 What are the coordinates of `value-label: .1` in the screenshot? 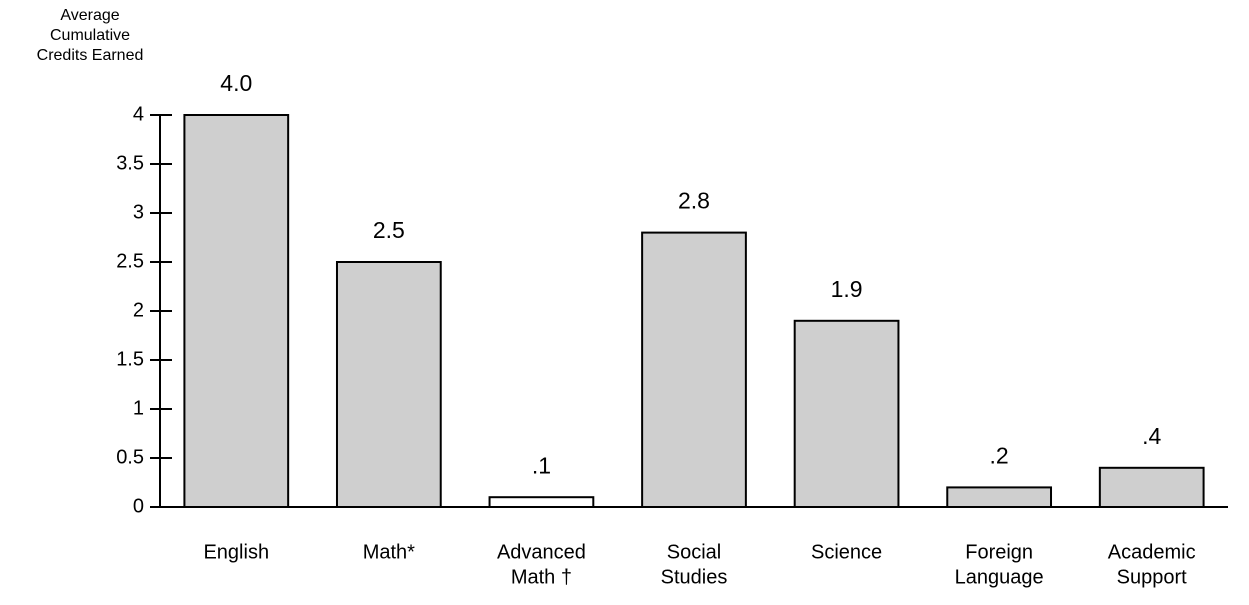 It's located at (541, 465).